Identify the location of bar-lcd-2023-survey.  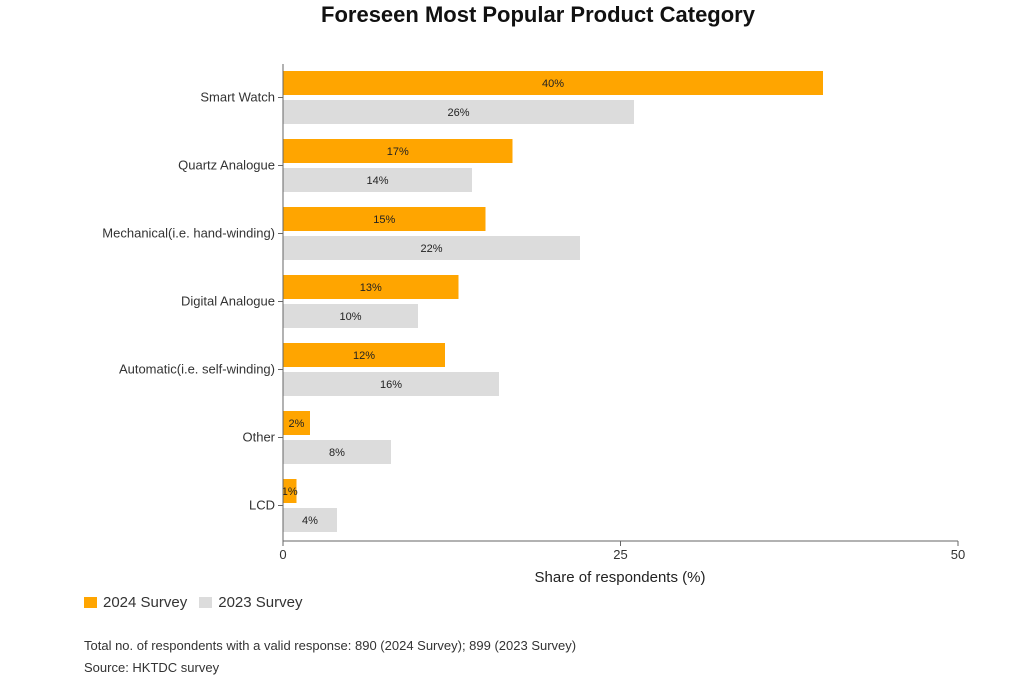
(310, 520).